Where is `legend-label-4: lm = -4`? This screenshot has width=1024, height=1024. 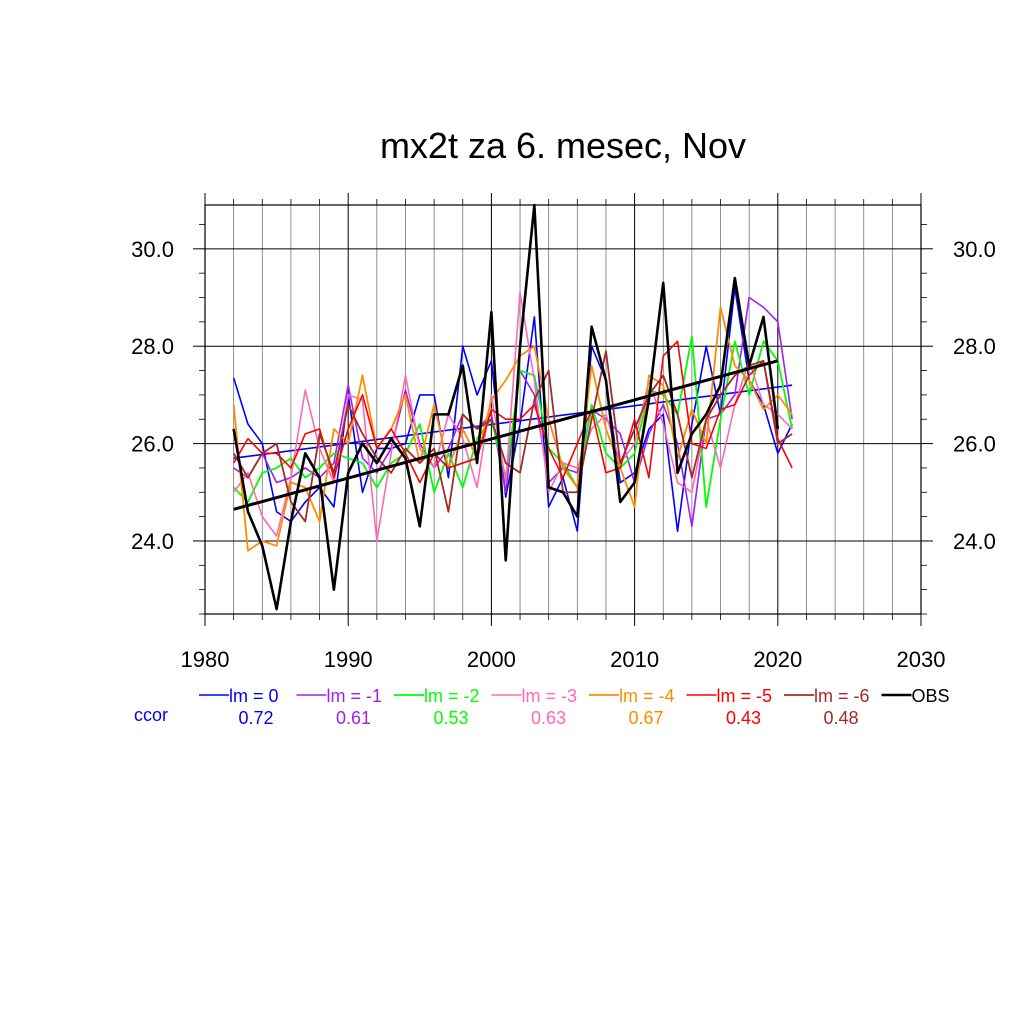 legend-label-4: lm = -4 is located at coordinates (647, 696).